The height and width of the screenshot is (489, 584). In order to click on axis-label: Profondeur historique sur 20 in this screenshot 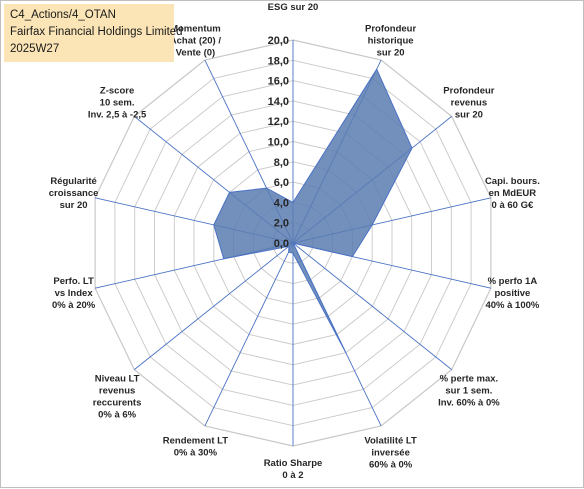, I will do `click(390, 40)`.